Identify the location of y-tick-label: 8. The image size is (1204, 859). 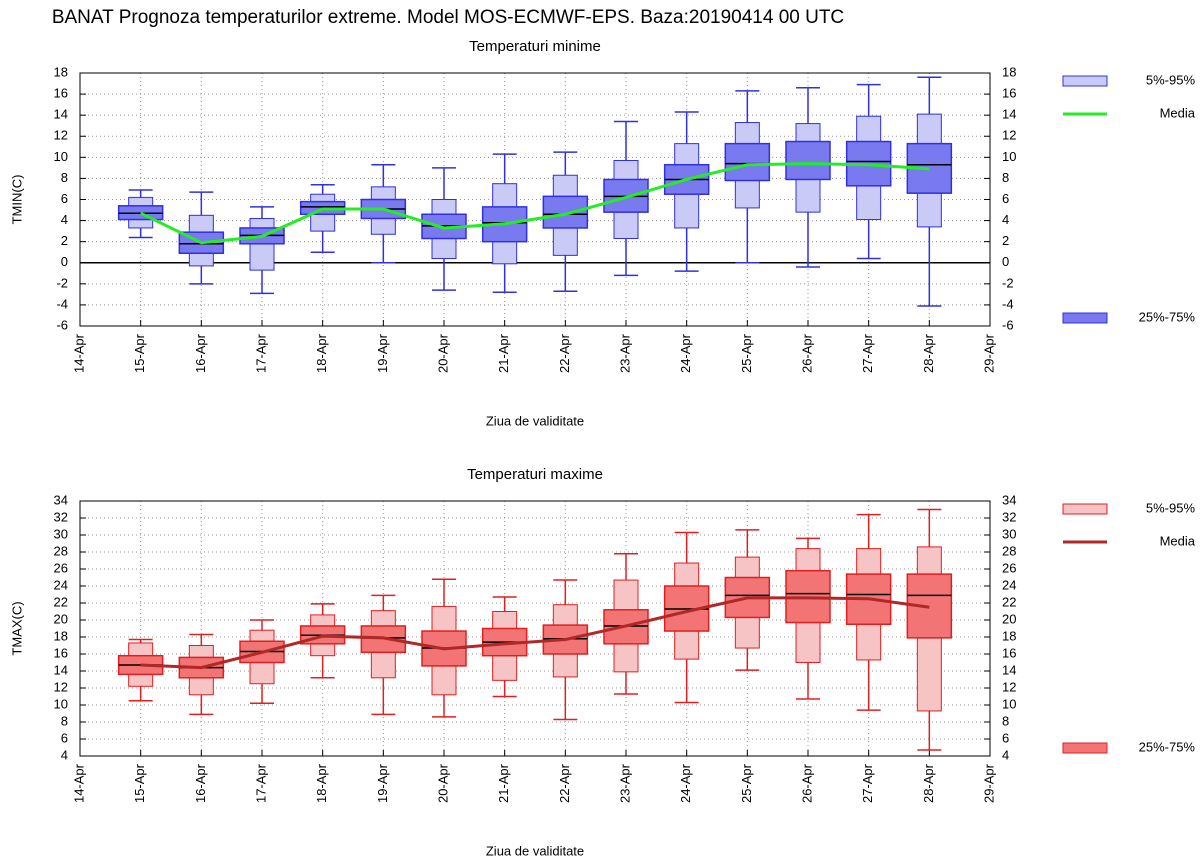
(64, 720).